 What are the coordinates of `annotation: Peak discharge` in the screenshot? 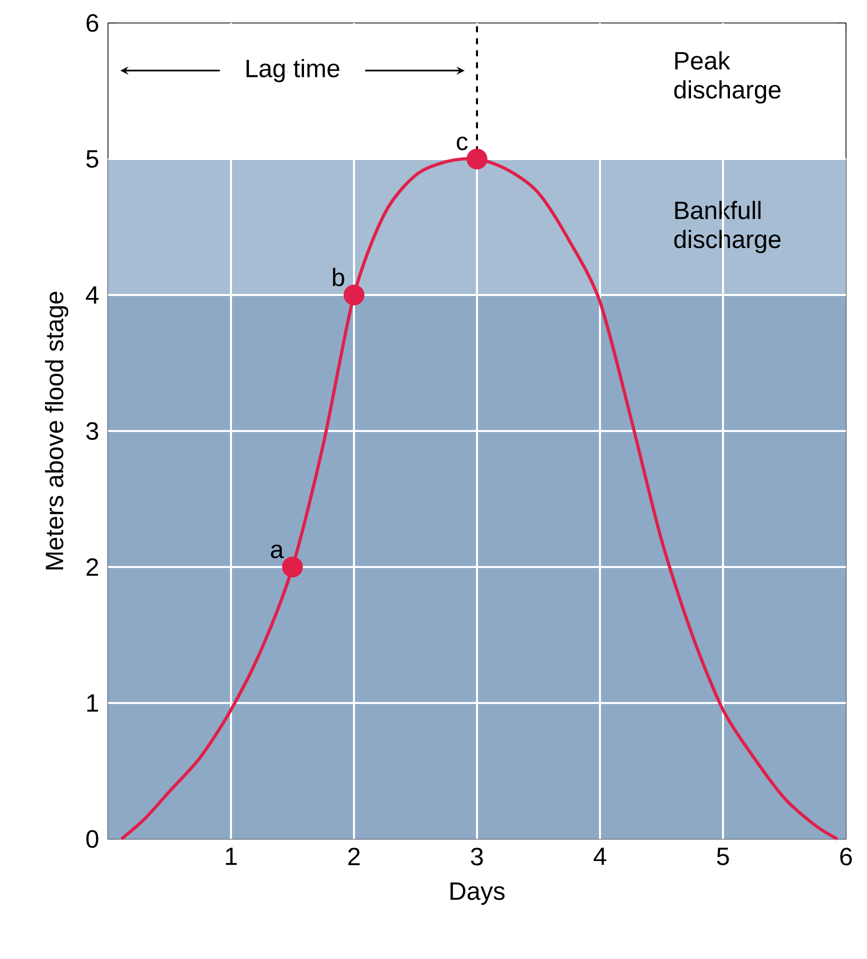 It's located at (727, 77).